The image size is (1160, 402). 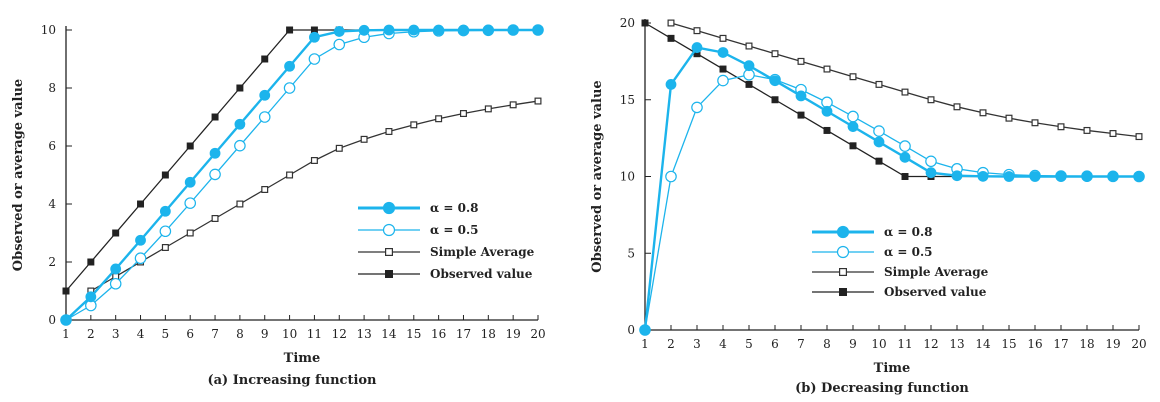 I want to click on x-tick-label: 4, so click(x=141, y=334).